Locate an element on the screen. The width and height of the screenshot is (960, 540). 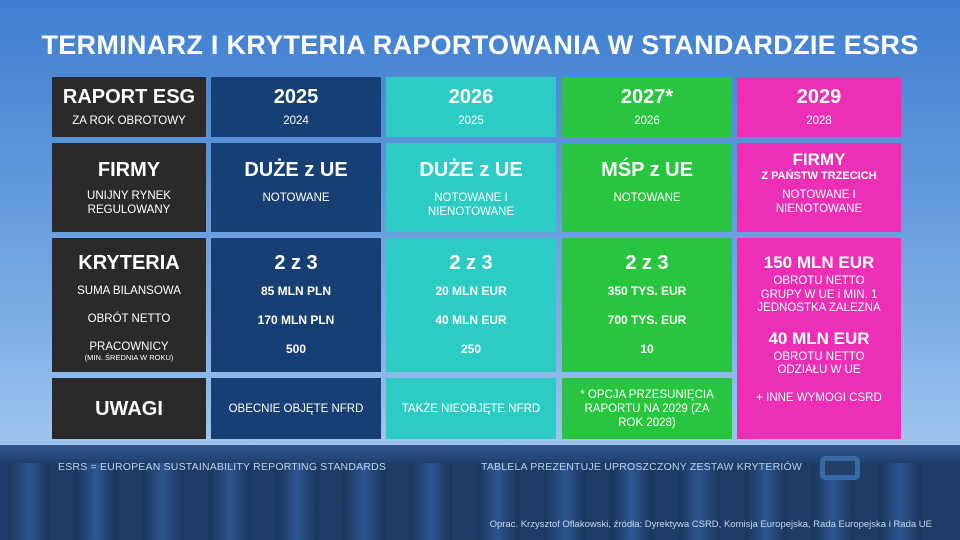
container-corner-casting is located at coordinates (840, 468).